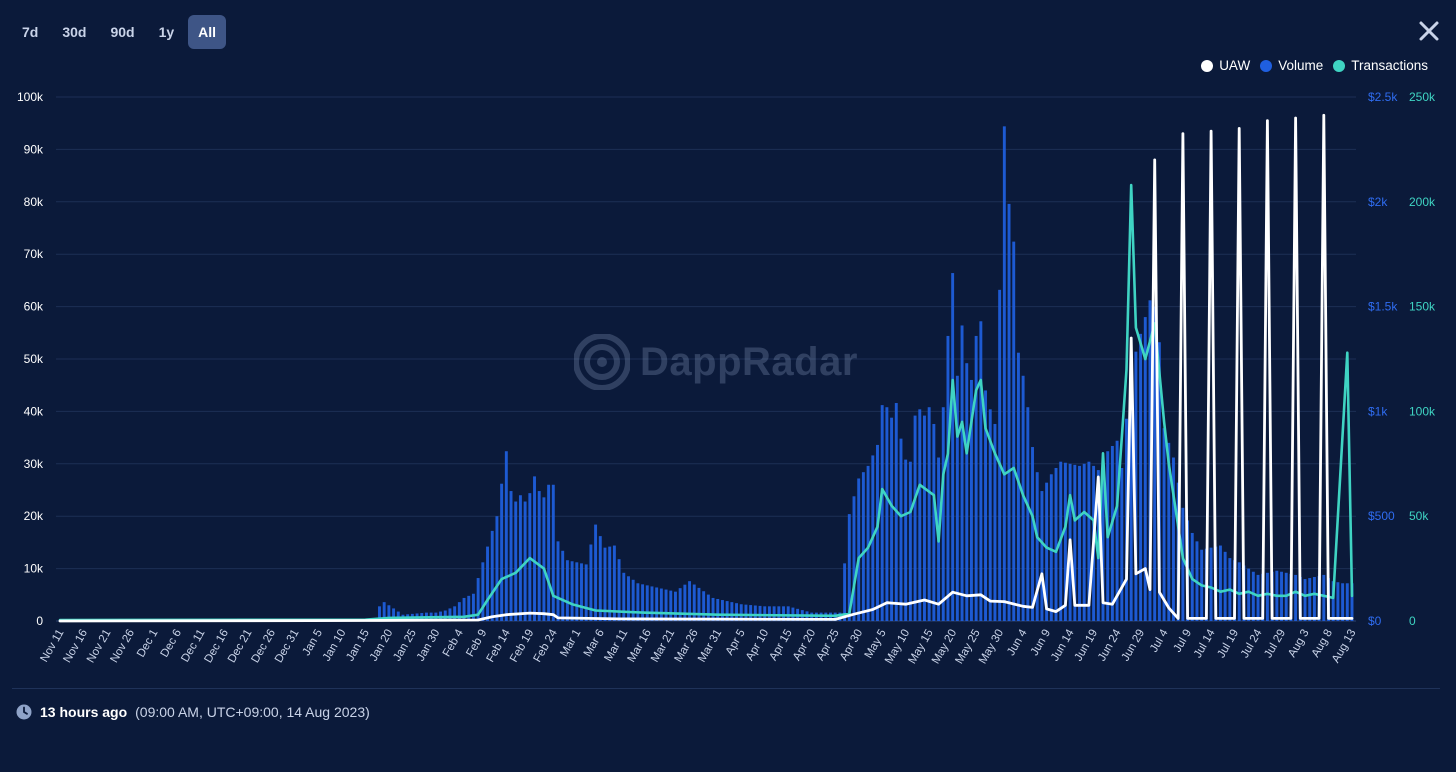  Describe the element at coordinates (1183, 641) in the screenshot. I see `x-tick-label: Jul 9` at that location.